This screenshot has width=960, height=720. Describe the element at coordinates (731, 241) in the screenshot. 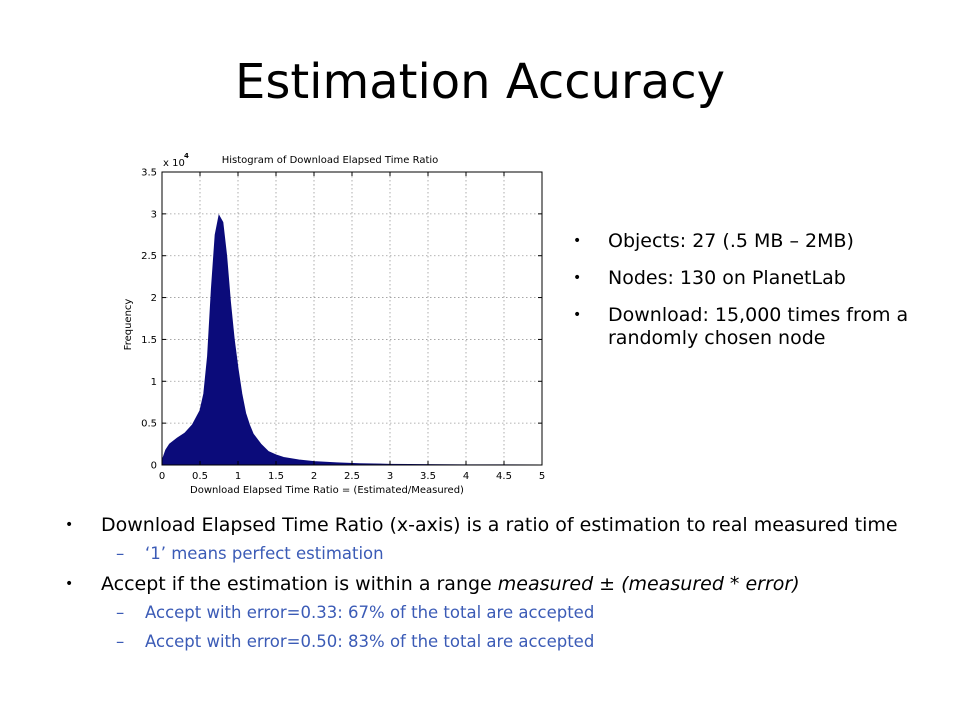

I see `right-bullet-text: Objects: 27 (.5 MB – 2MB)` at that location.